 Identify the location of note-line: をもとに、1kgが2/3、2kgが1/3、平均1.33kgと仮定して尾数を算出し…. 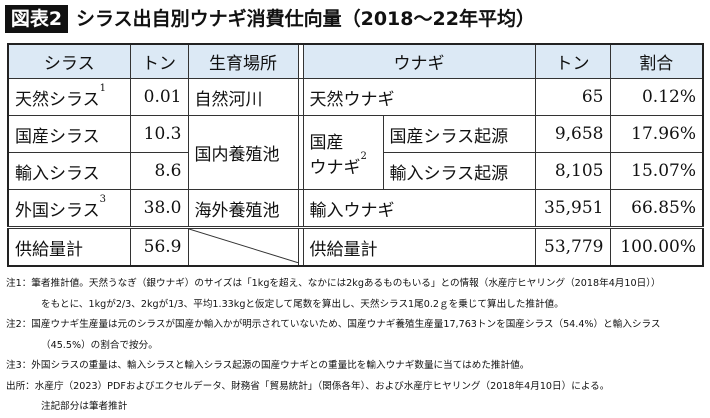
(333, 305).